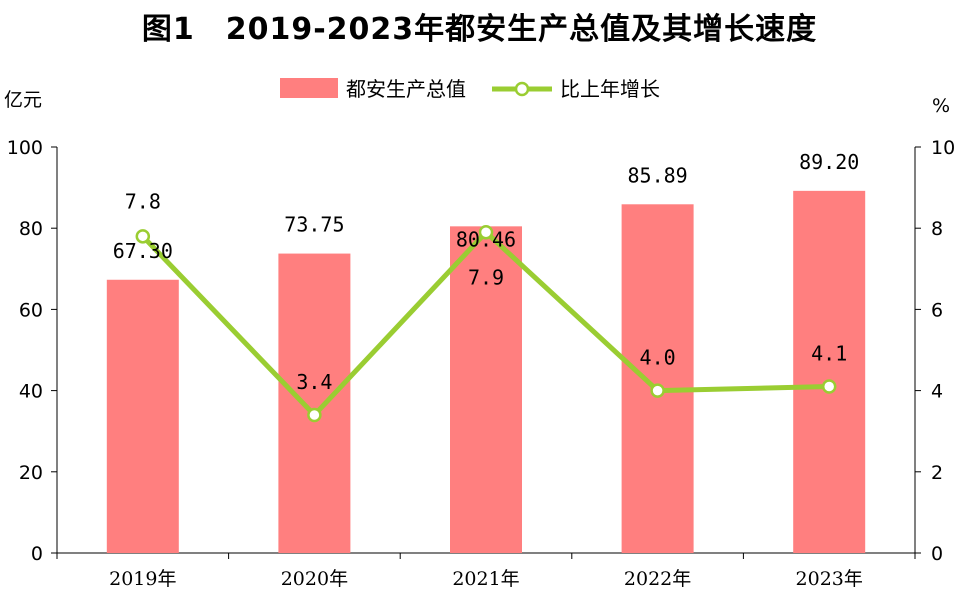 The image size is (959, 599). I want to click on right-tick-label: 8, so click(937, 229).